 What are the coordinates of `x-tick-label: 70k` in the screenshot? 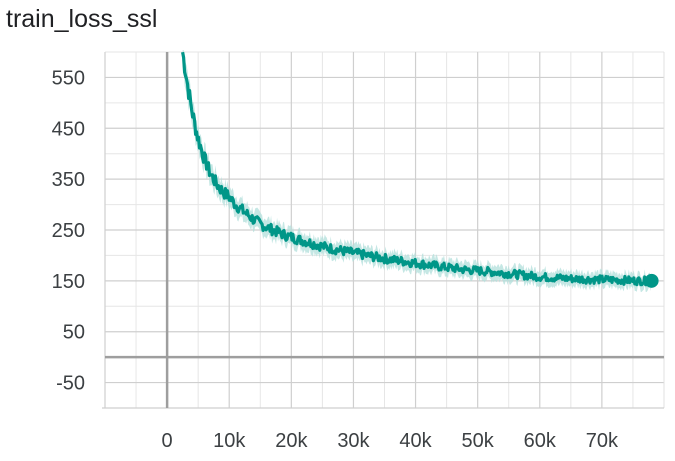 It's located at (602, 441).